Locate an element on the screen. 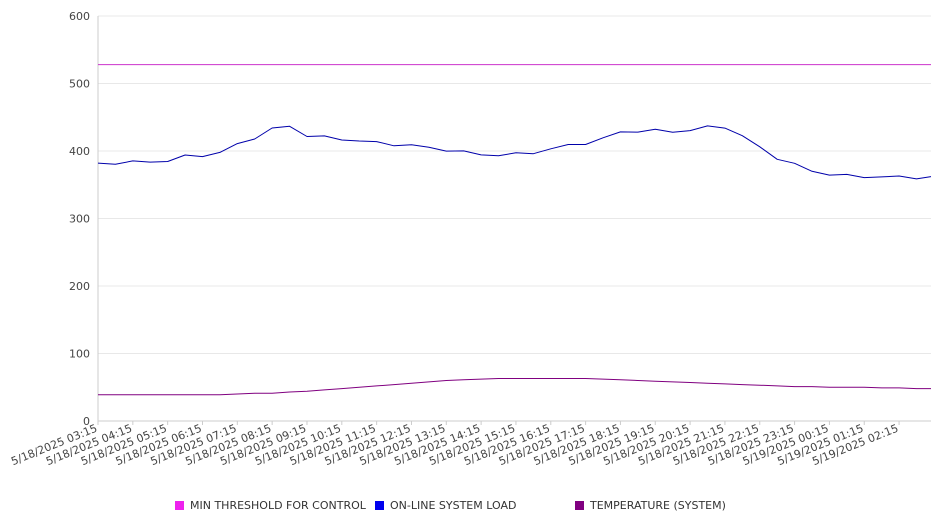 The width and height of the screenshot is (946, 526). y-tick-labels: 0 100 200 300 400 500 600 is located at coordinates (79, 219).